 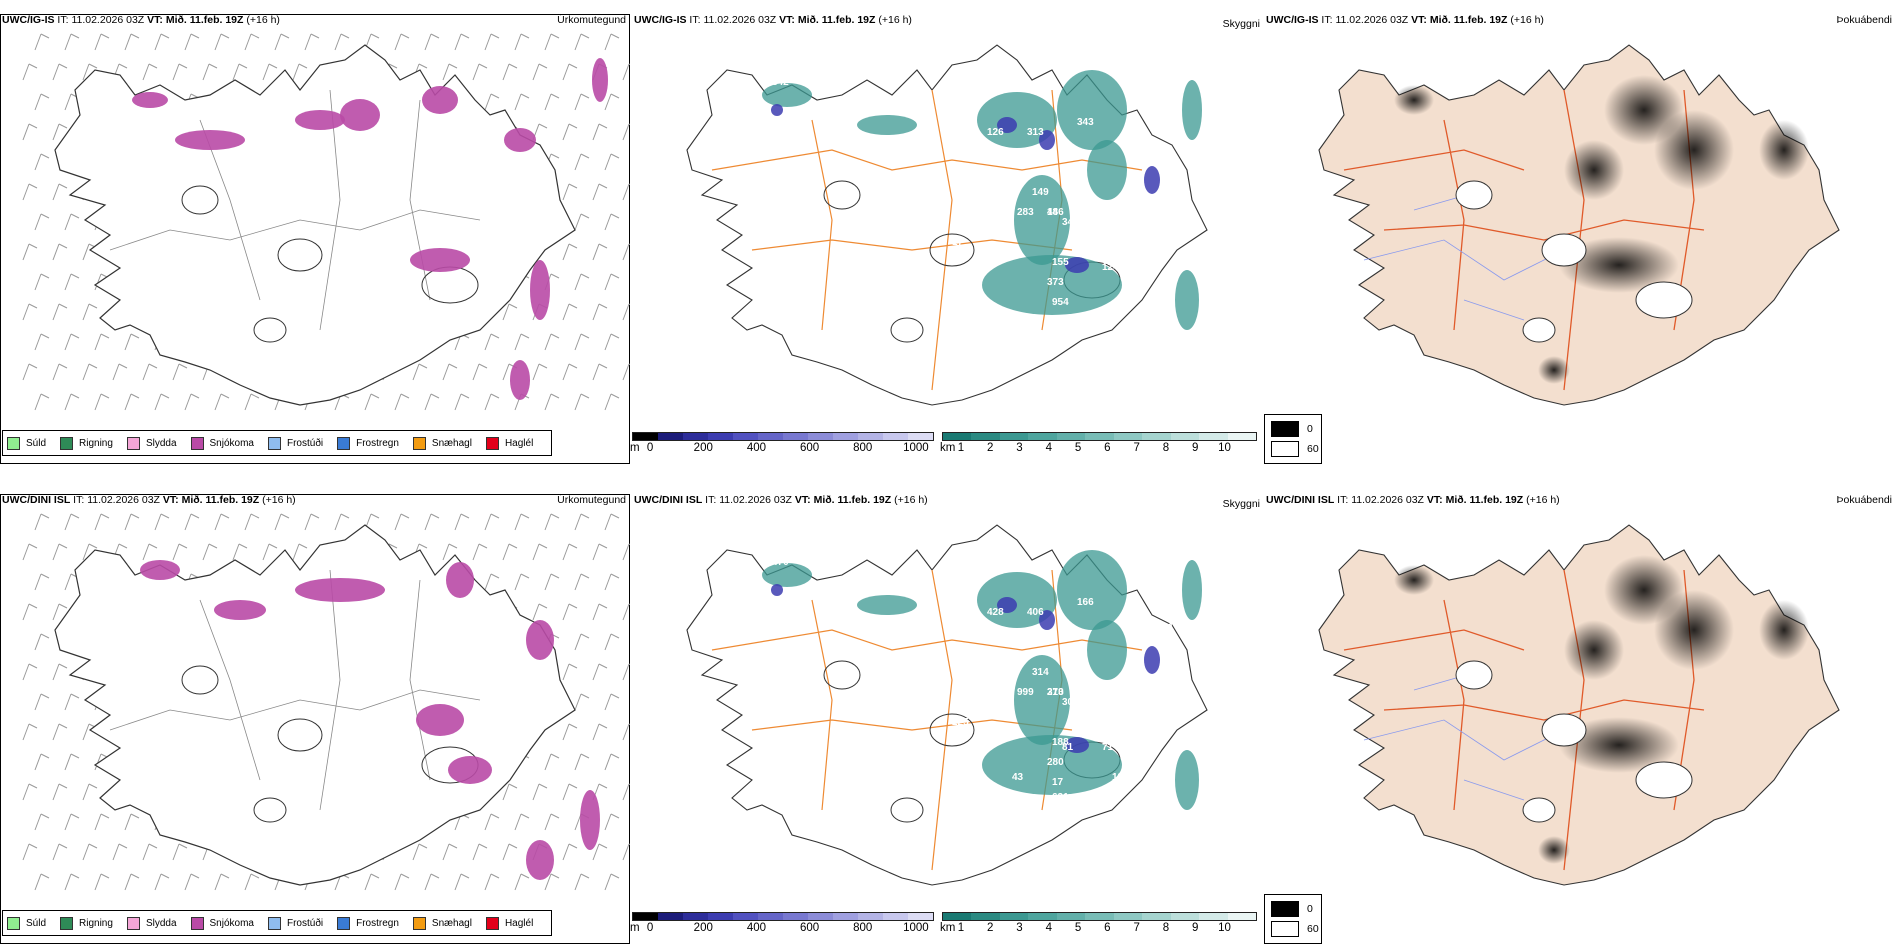 I want to click on fog-legend-item: 60, so click(x=1295, y=449).